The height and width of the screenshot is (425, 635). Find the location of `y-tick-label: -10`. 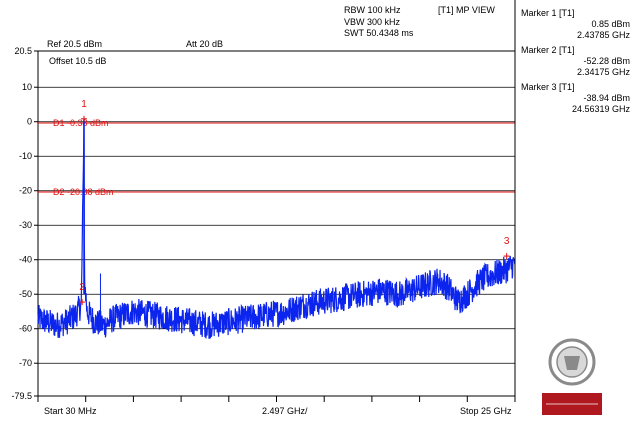

y-tick-label: -10 is located at coordinates (25, 156).